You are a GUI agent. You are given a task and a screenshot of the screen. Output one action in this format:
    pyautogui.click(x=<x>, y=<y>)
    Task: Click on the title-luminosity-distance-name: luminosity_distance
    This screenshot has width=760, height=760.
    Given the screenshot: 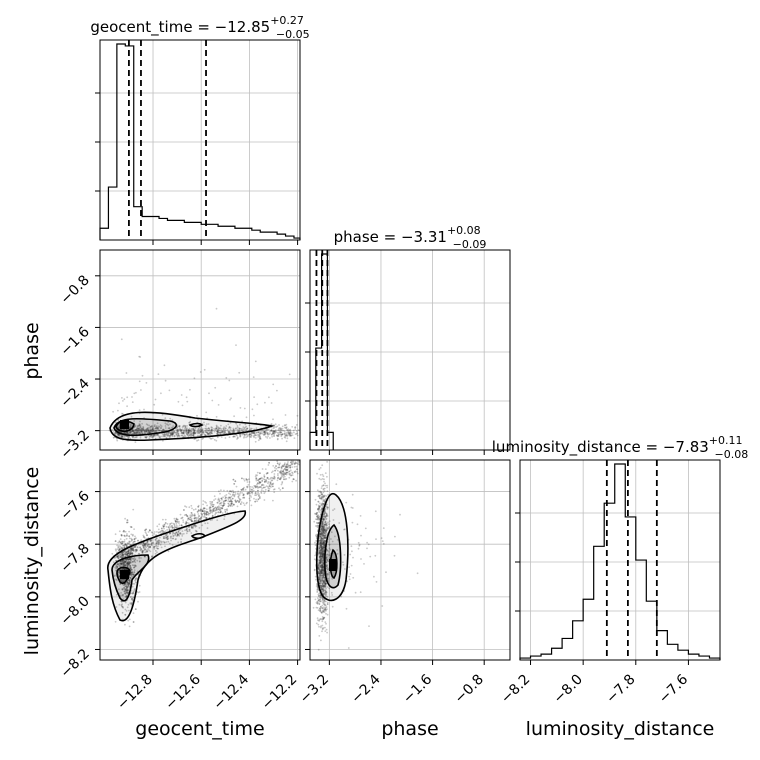 What is the action you would take?
    pyautogui.click(x=566, y=447)
    